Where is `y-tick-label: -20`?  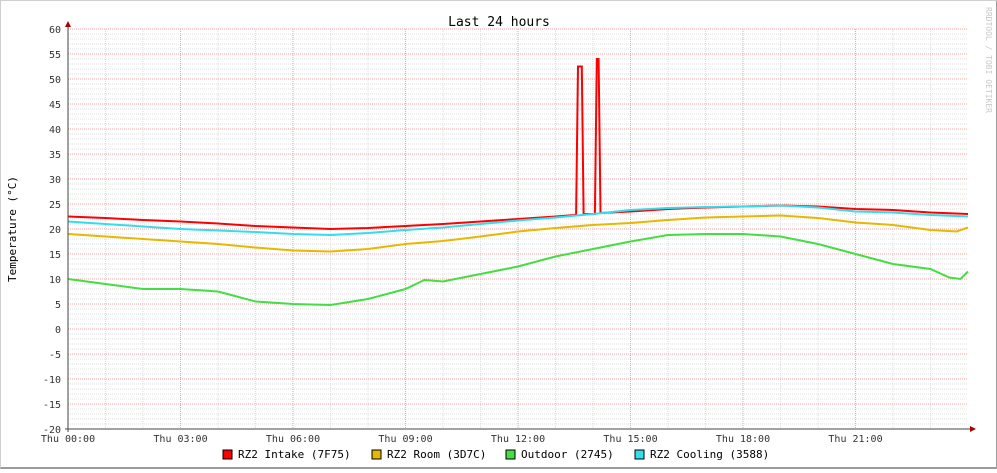
y-tick-label: -20 is located at coordinates (52, 430).